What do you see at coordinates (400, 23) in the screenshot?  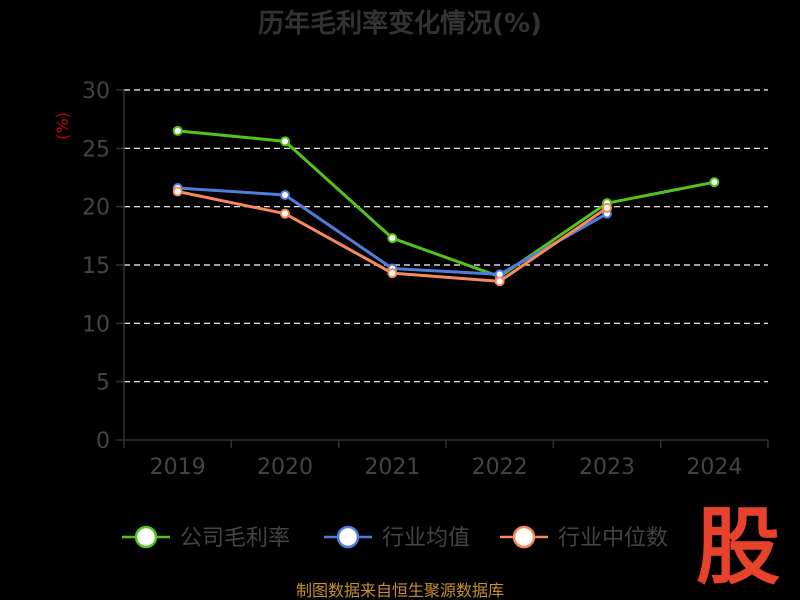 I see `chart-title: 历年毛利率变化情况(%)` at bounding box center [400, 23].